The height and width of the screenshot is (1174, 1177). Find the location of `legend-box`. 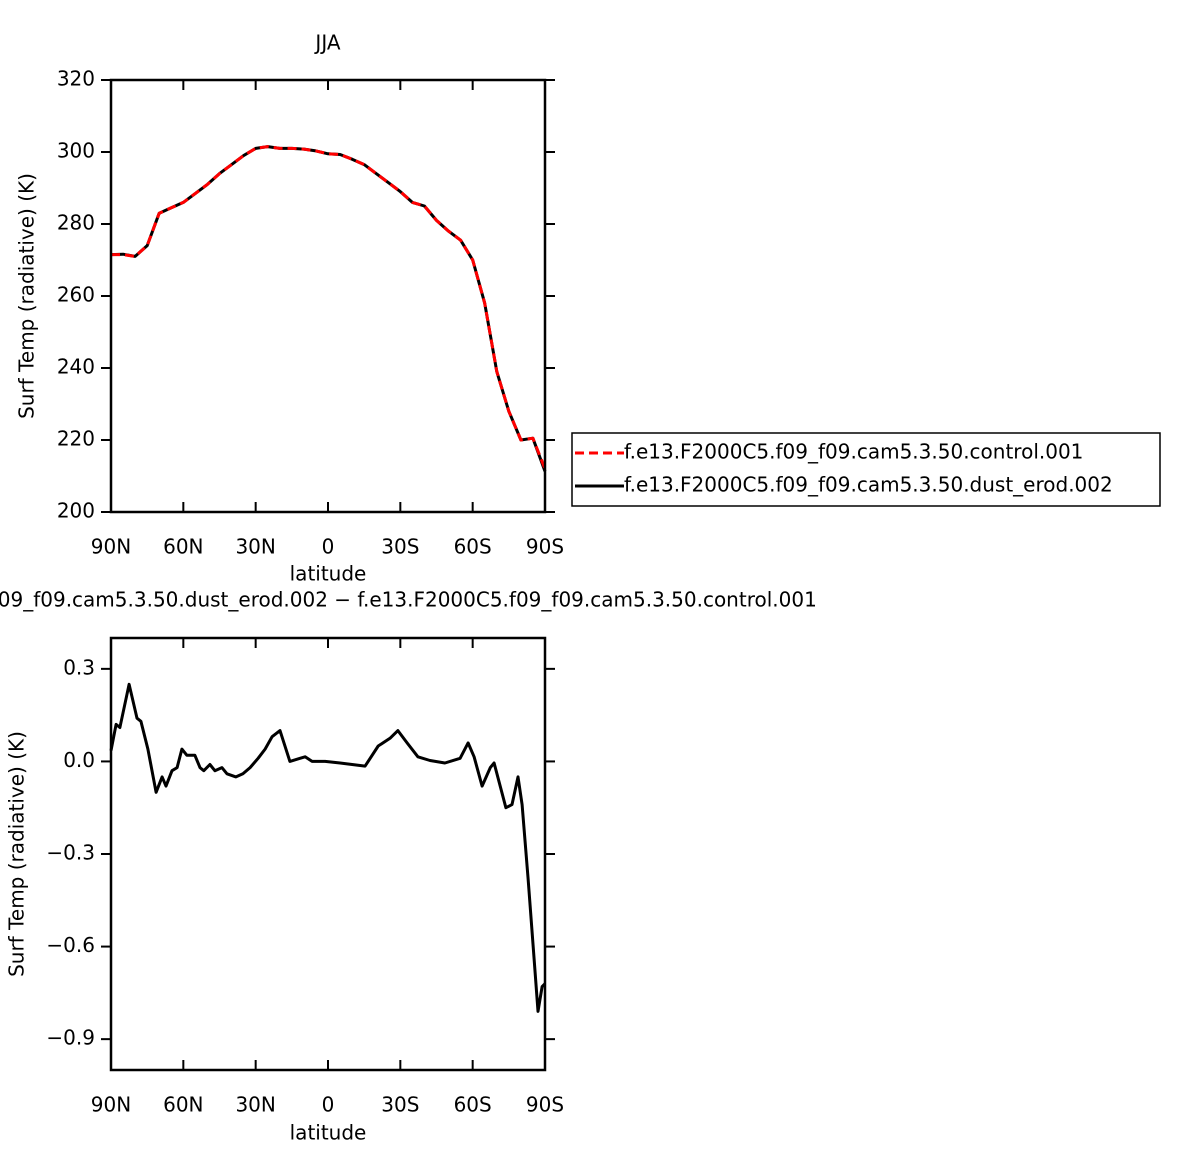

legend-box is located at coordinates (866, 469).